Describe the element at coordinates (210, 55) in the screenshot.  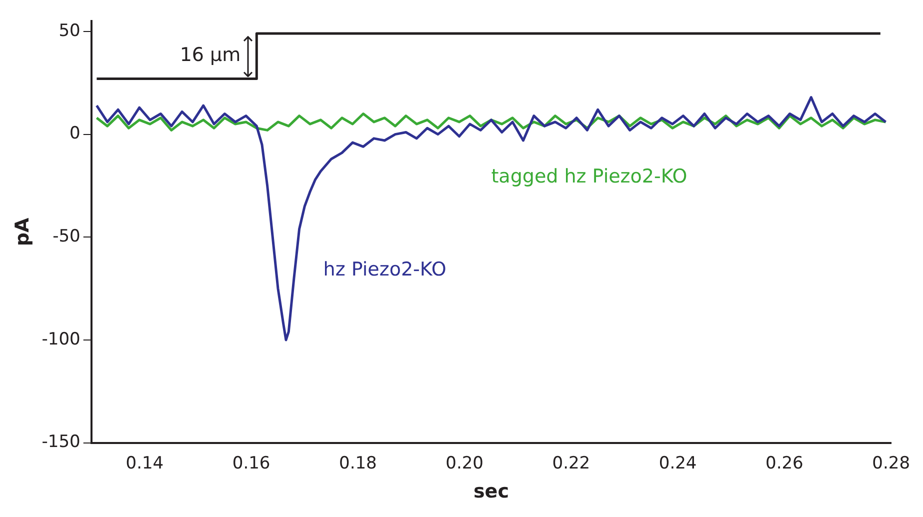
I see `annotation: 16 µm` at that location.